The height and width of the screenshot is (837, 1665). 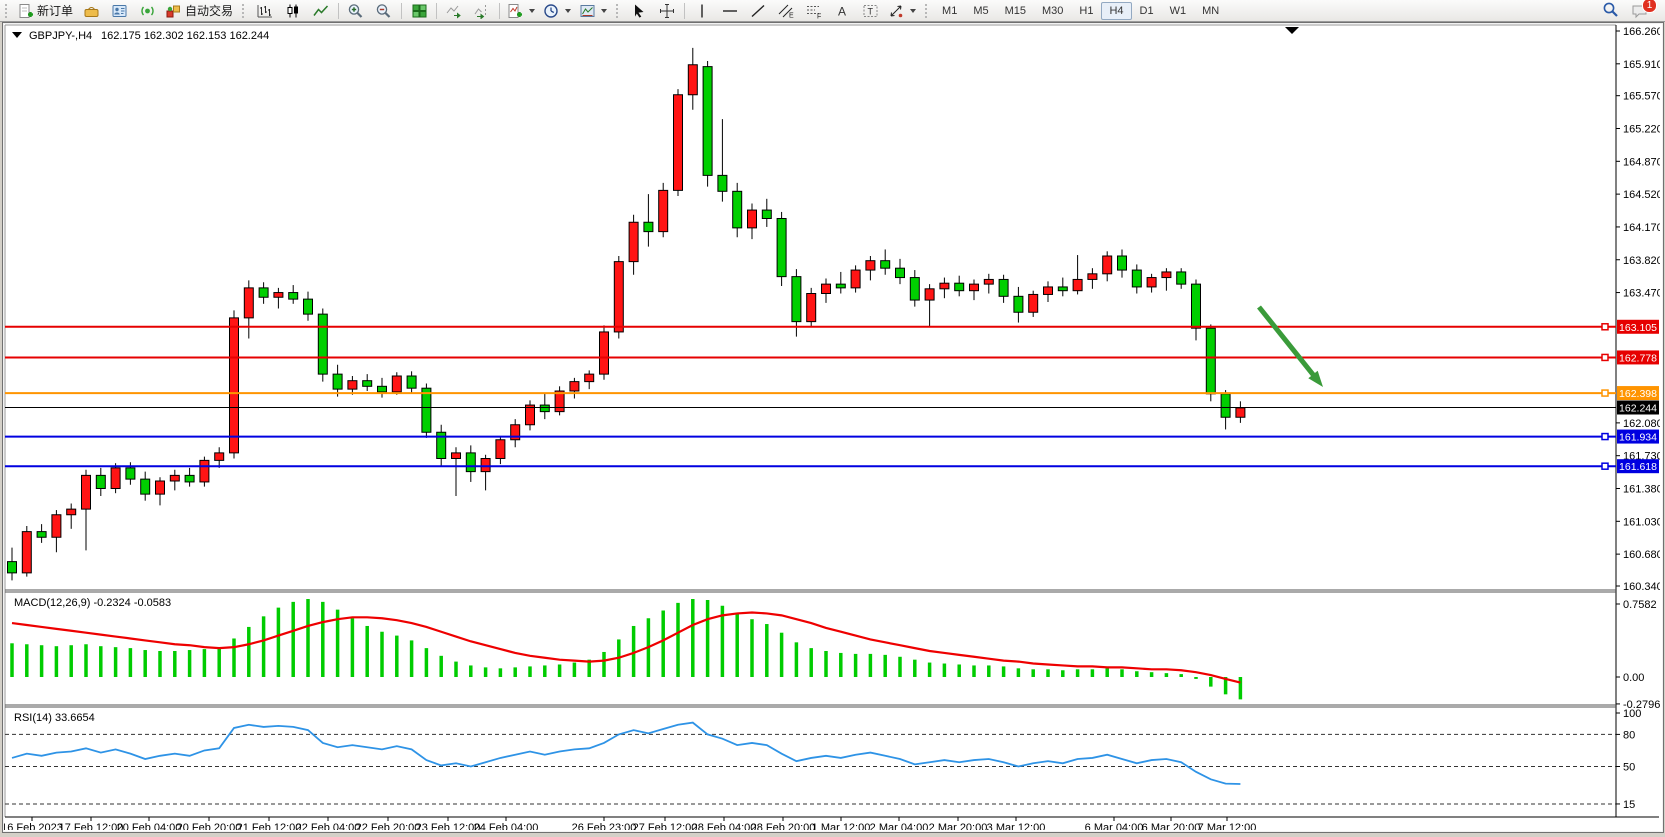 I want to click on macd-histogram, so click(x=626, y=649).